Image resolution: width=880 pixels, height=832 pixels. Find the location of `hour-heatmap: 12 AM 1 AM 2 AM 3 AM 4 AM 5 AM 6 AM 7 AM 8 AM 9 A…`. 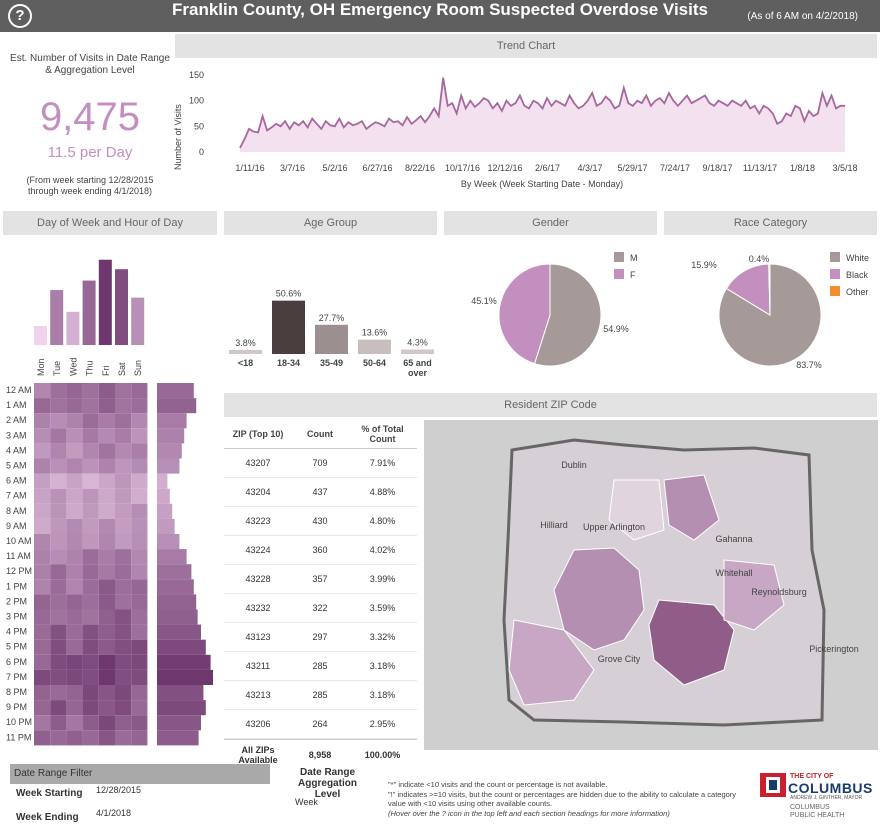

hour-heatmap: 12 AM 1 AM 2 AM 3 AM 4 AM 5 AM 6 AM 7 AM 8 AM 9 A… is located at coordinates (110, 566).